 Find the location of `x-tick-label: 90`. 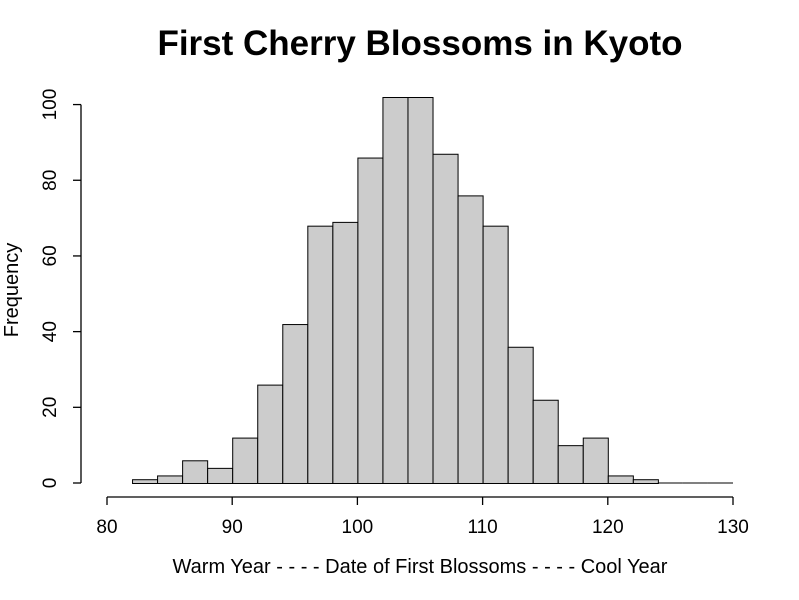

x-tick-label: 90 is located at coordinates (232, 527).